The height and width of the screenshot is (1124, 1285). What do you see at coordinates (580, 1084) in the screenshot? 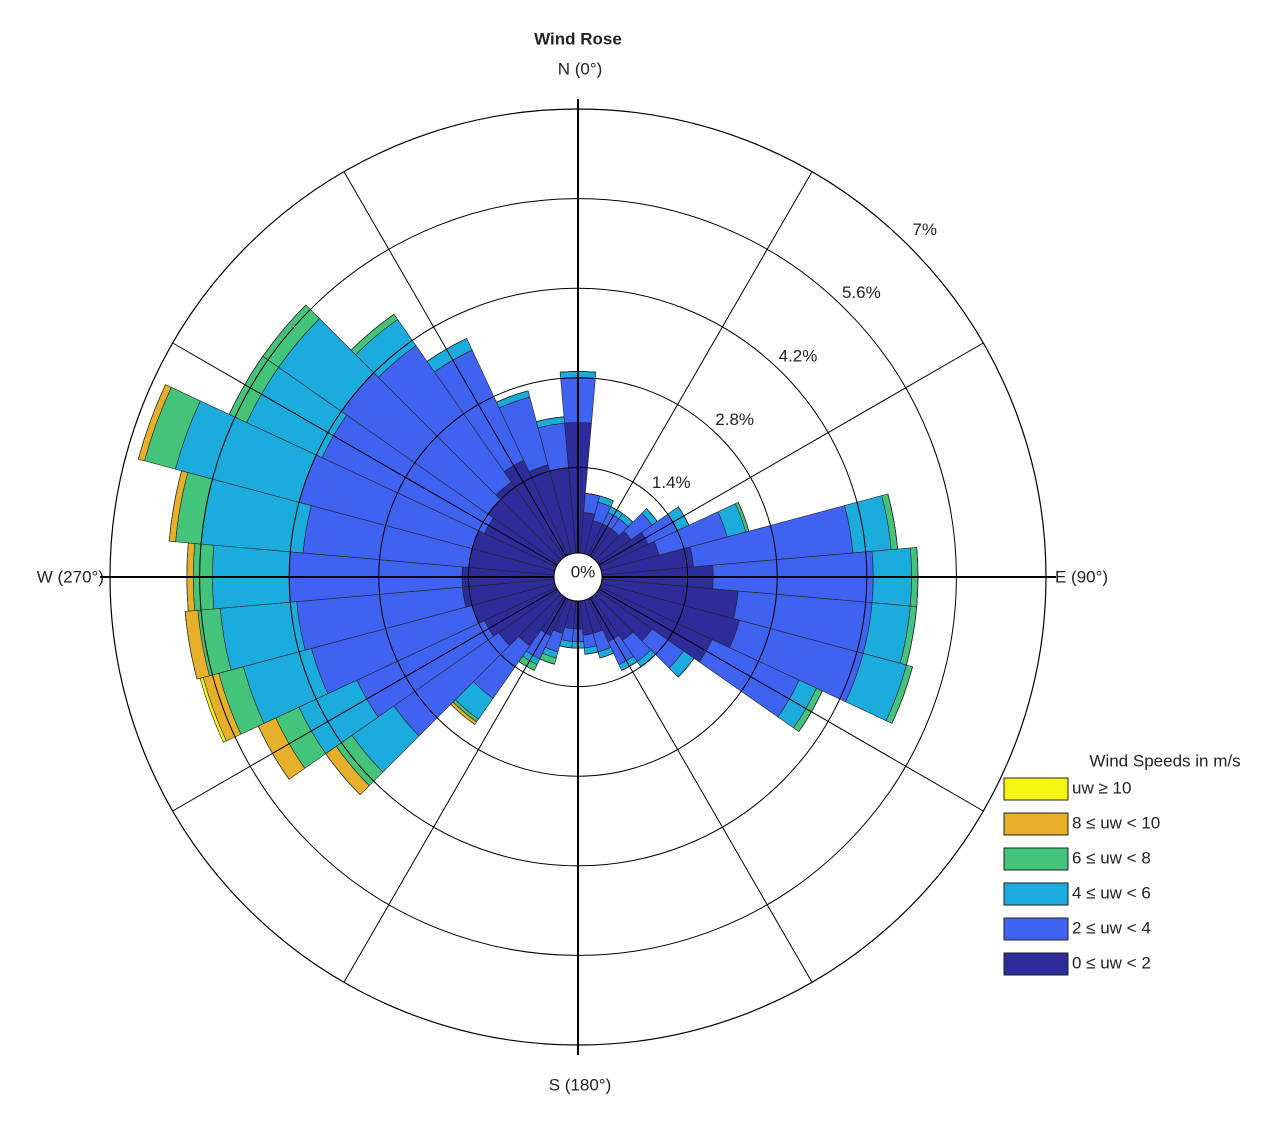
I see `direction-label: S (180°)` at bounding box center [580, 1084].